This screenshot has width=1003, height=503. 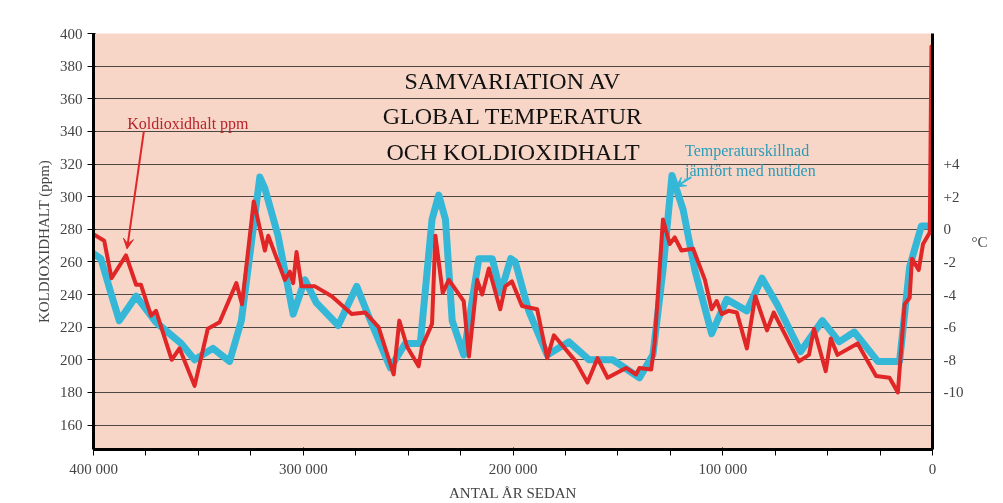 I want to click on y-tick-label: 180, so click(x=71, y=392).